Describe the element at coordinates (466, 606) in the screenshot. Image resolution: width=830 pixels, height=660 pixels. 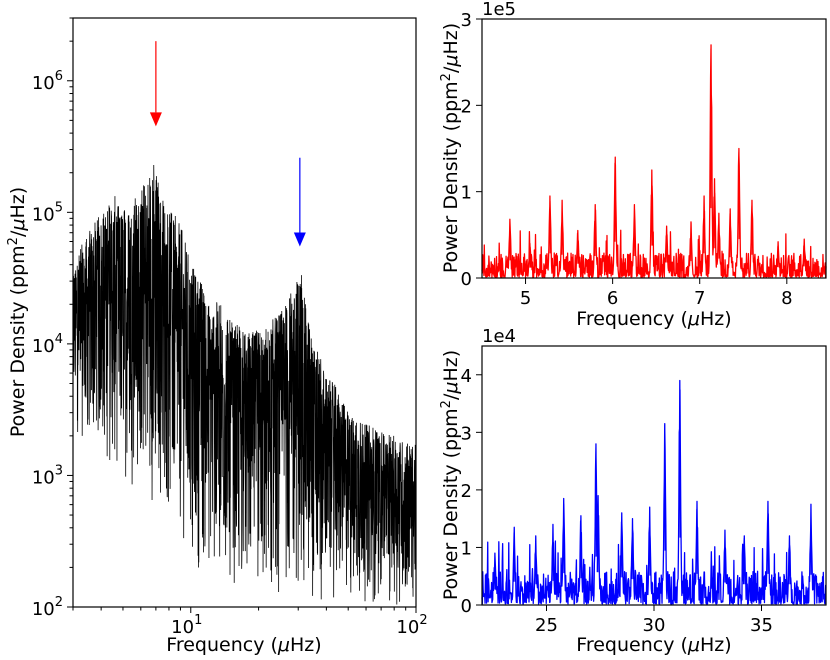
I see `bottom-right-y-tick-label: 0` at that location.